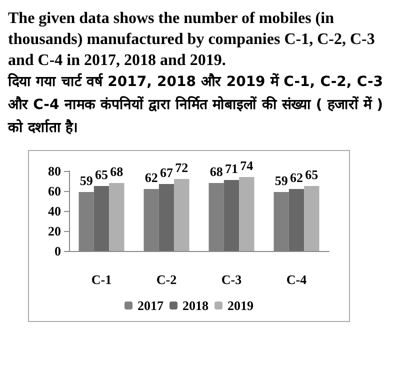 The image size is (395, 376). What do you see at coordinates (231, 279) in the screenshot?
I see `x-tick-label: C-3` at bounding box center [231, 279].